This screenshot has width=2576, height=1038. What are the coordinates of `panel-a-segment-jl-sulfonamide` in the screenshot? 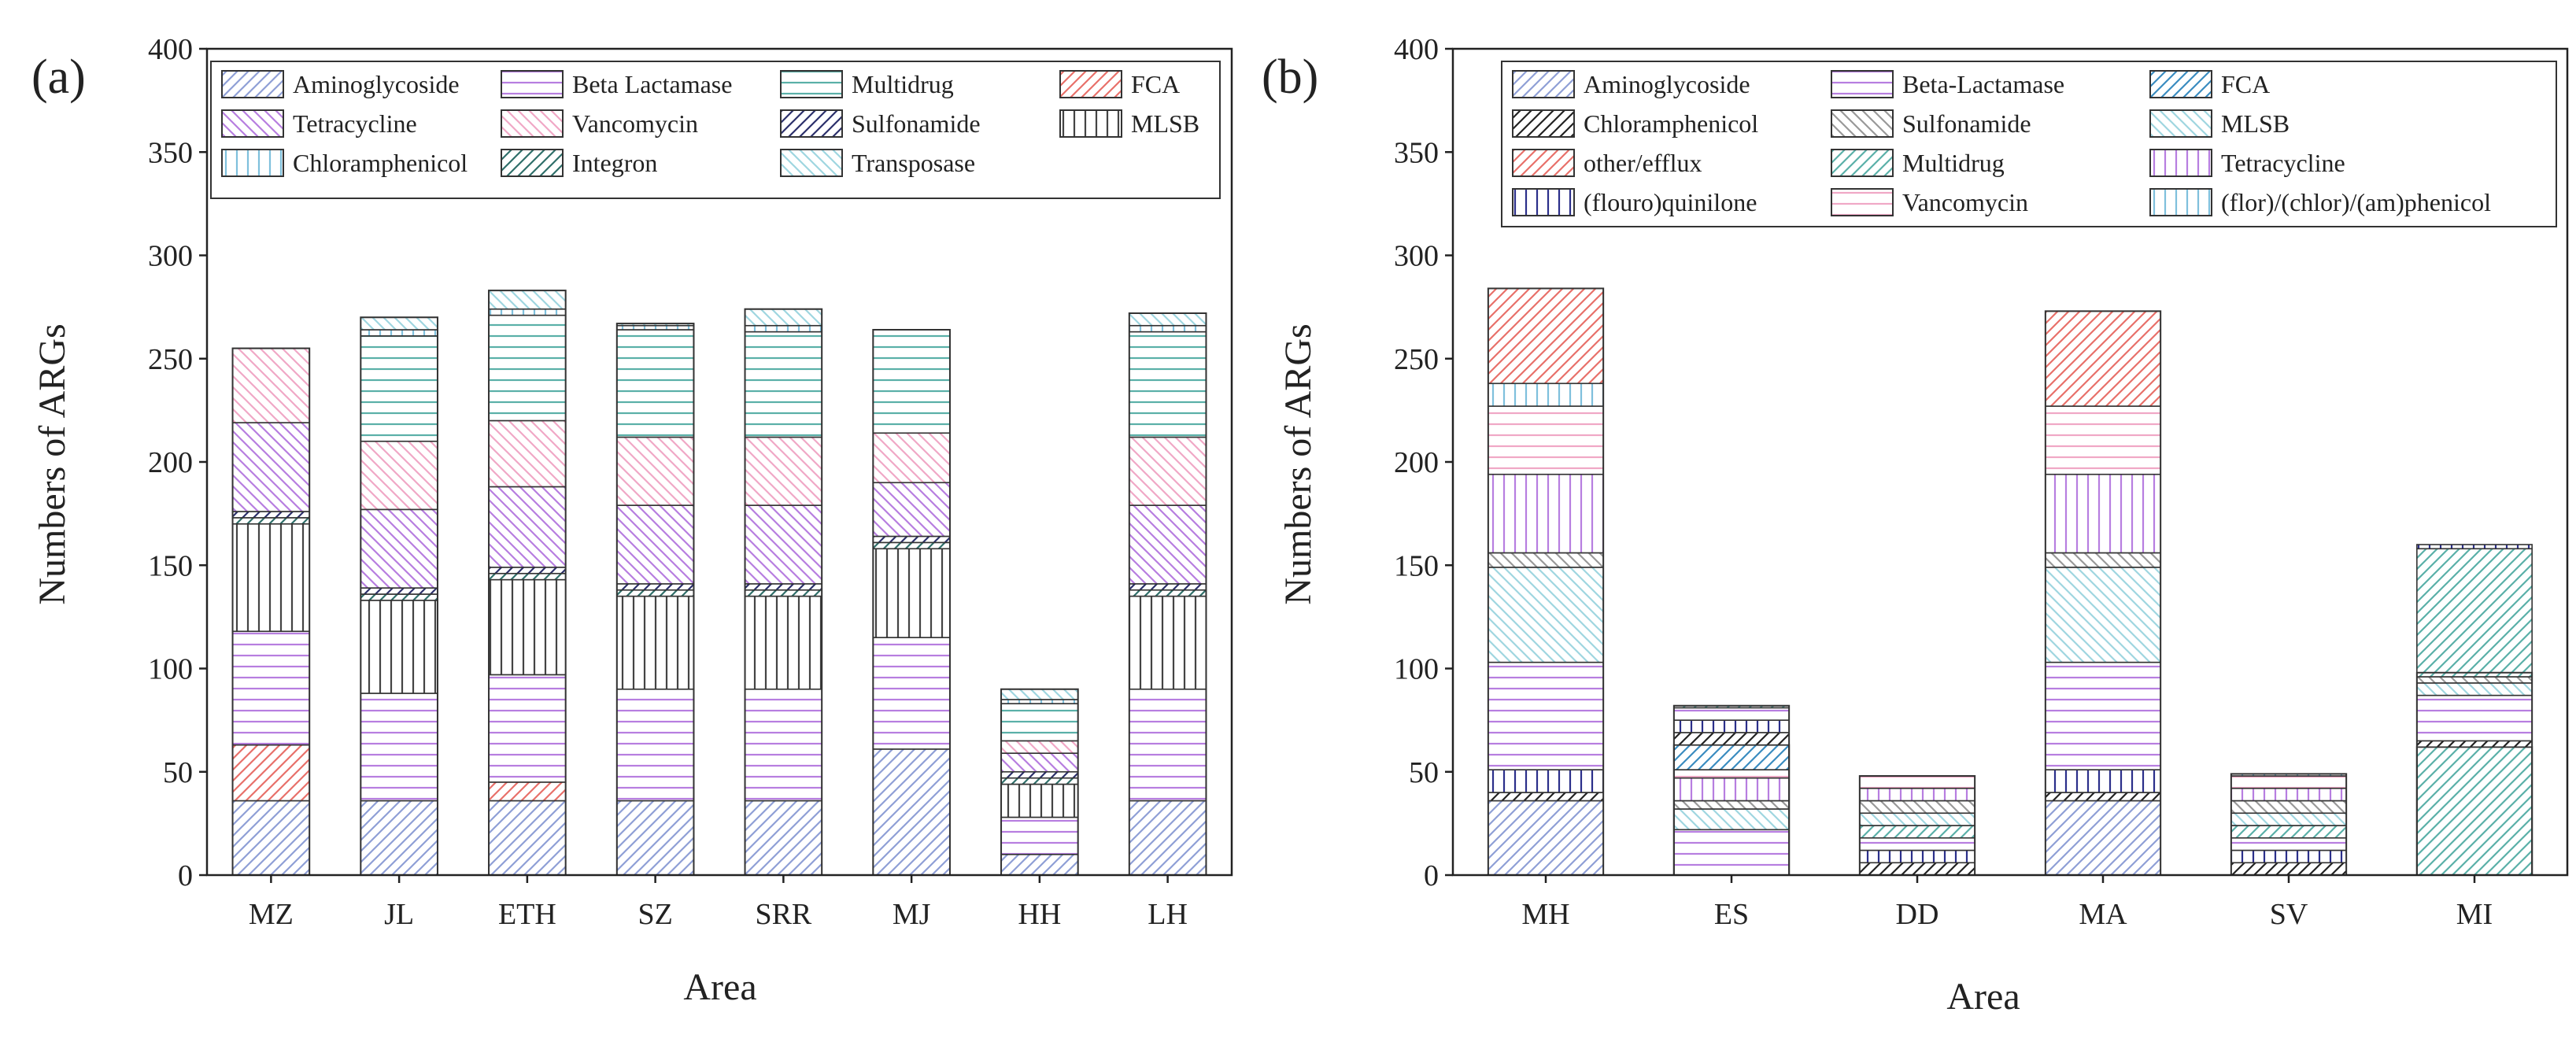 It's located at (399, 591).